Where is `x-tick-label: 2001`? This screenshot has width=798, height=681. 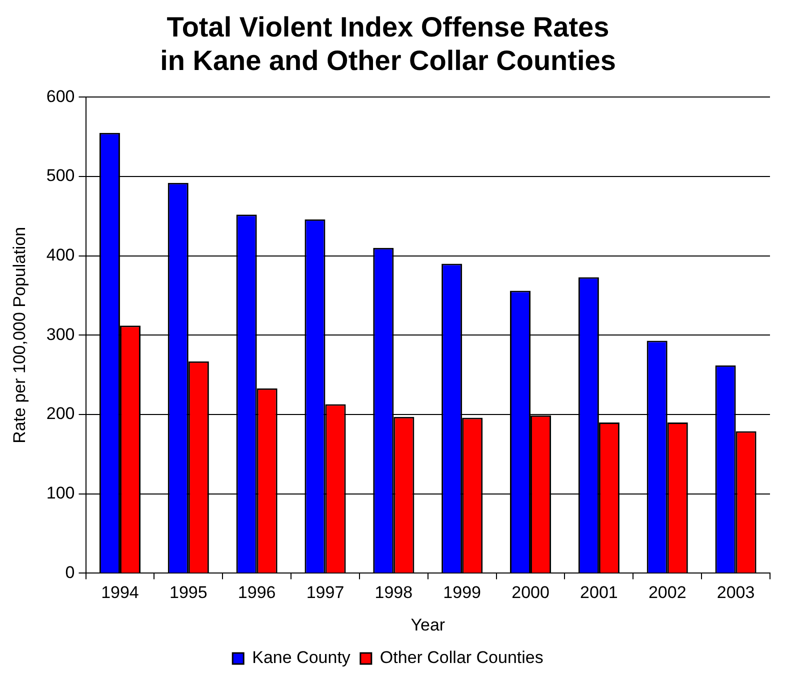
x-tick-label: 2001 is located at coordinates (599, 592).